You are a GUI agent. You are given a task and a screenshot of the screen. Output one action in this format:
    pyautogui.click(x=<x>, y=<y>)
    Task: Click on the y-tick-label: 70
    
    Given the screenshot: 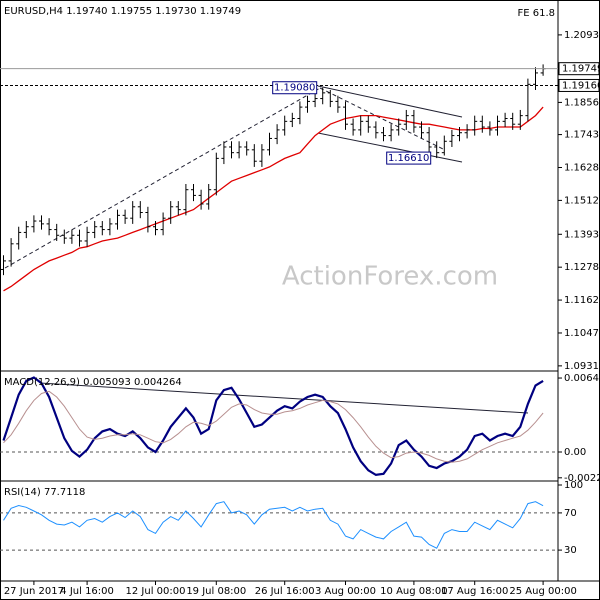 What is the action you would take?
    pyautogui.click(x=570, y=513)
    